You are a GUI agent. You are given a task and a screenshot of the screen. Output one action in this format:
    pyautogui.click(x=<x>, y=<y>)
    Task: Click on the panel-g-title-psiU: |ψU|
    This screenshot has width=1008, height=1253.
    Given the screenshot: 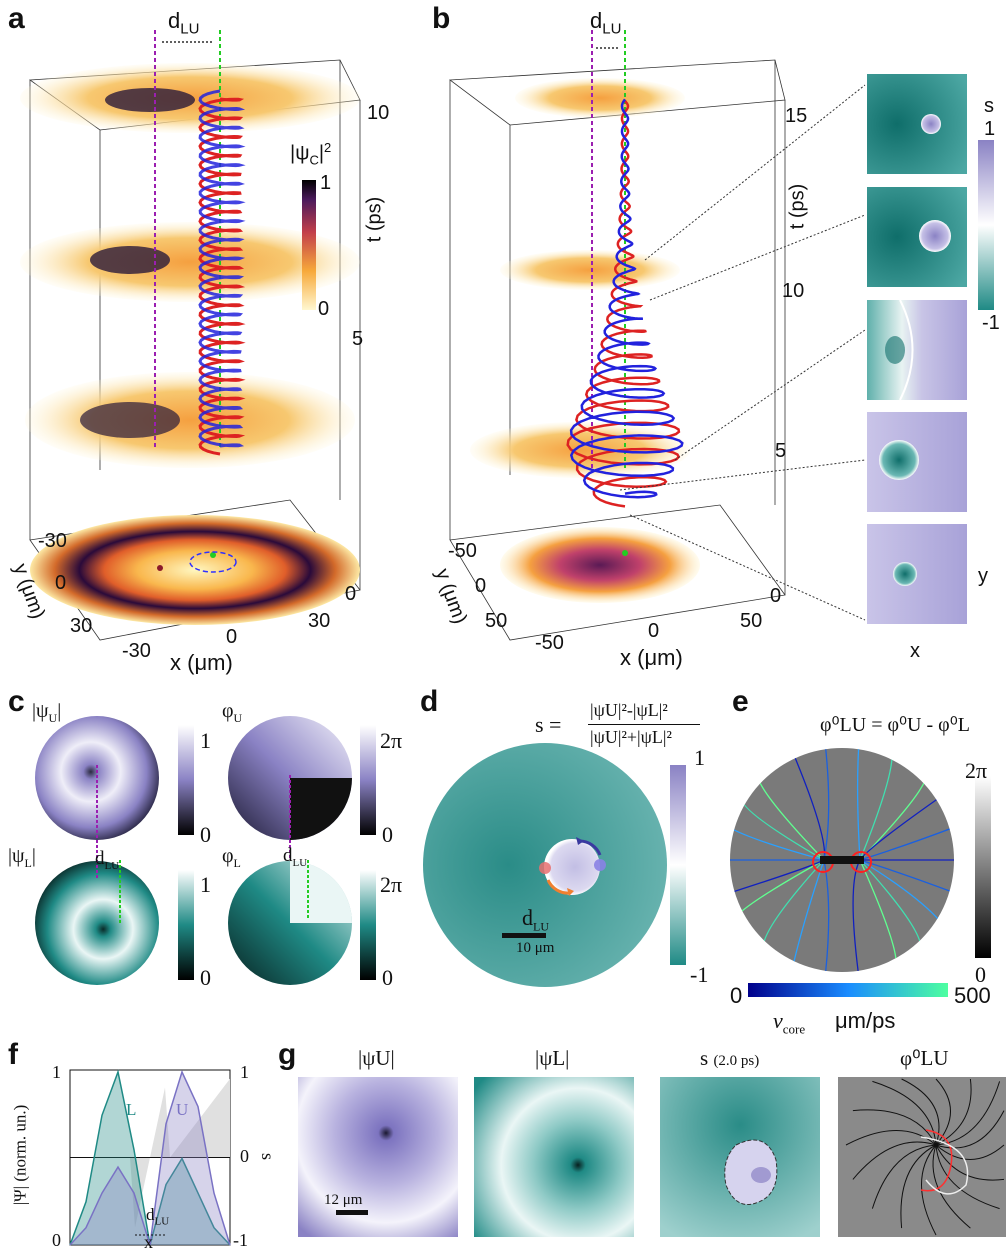 What is the action you would take?
    pyautogui.click(x=376, y=1058)
    